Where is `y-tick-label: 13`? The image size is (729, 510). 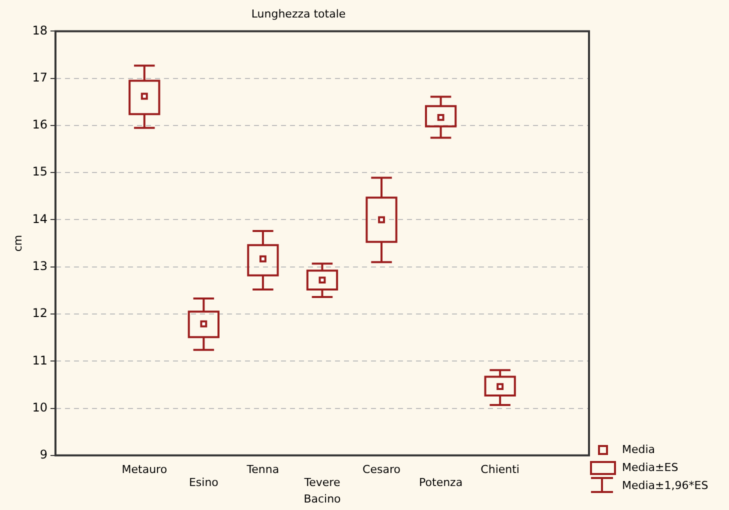
y-tick-label: 13 is located at coordinates (40, 265).